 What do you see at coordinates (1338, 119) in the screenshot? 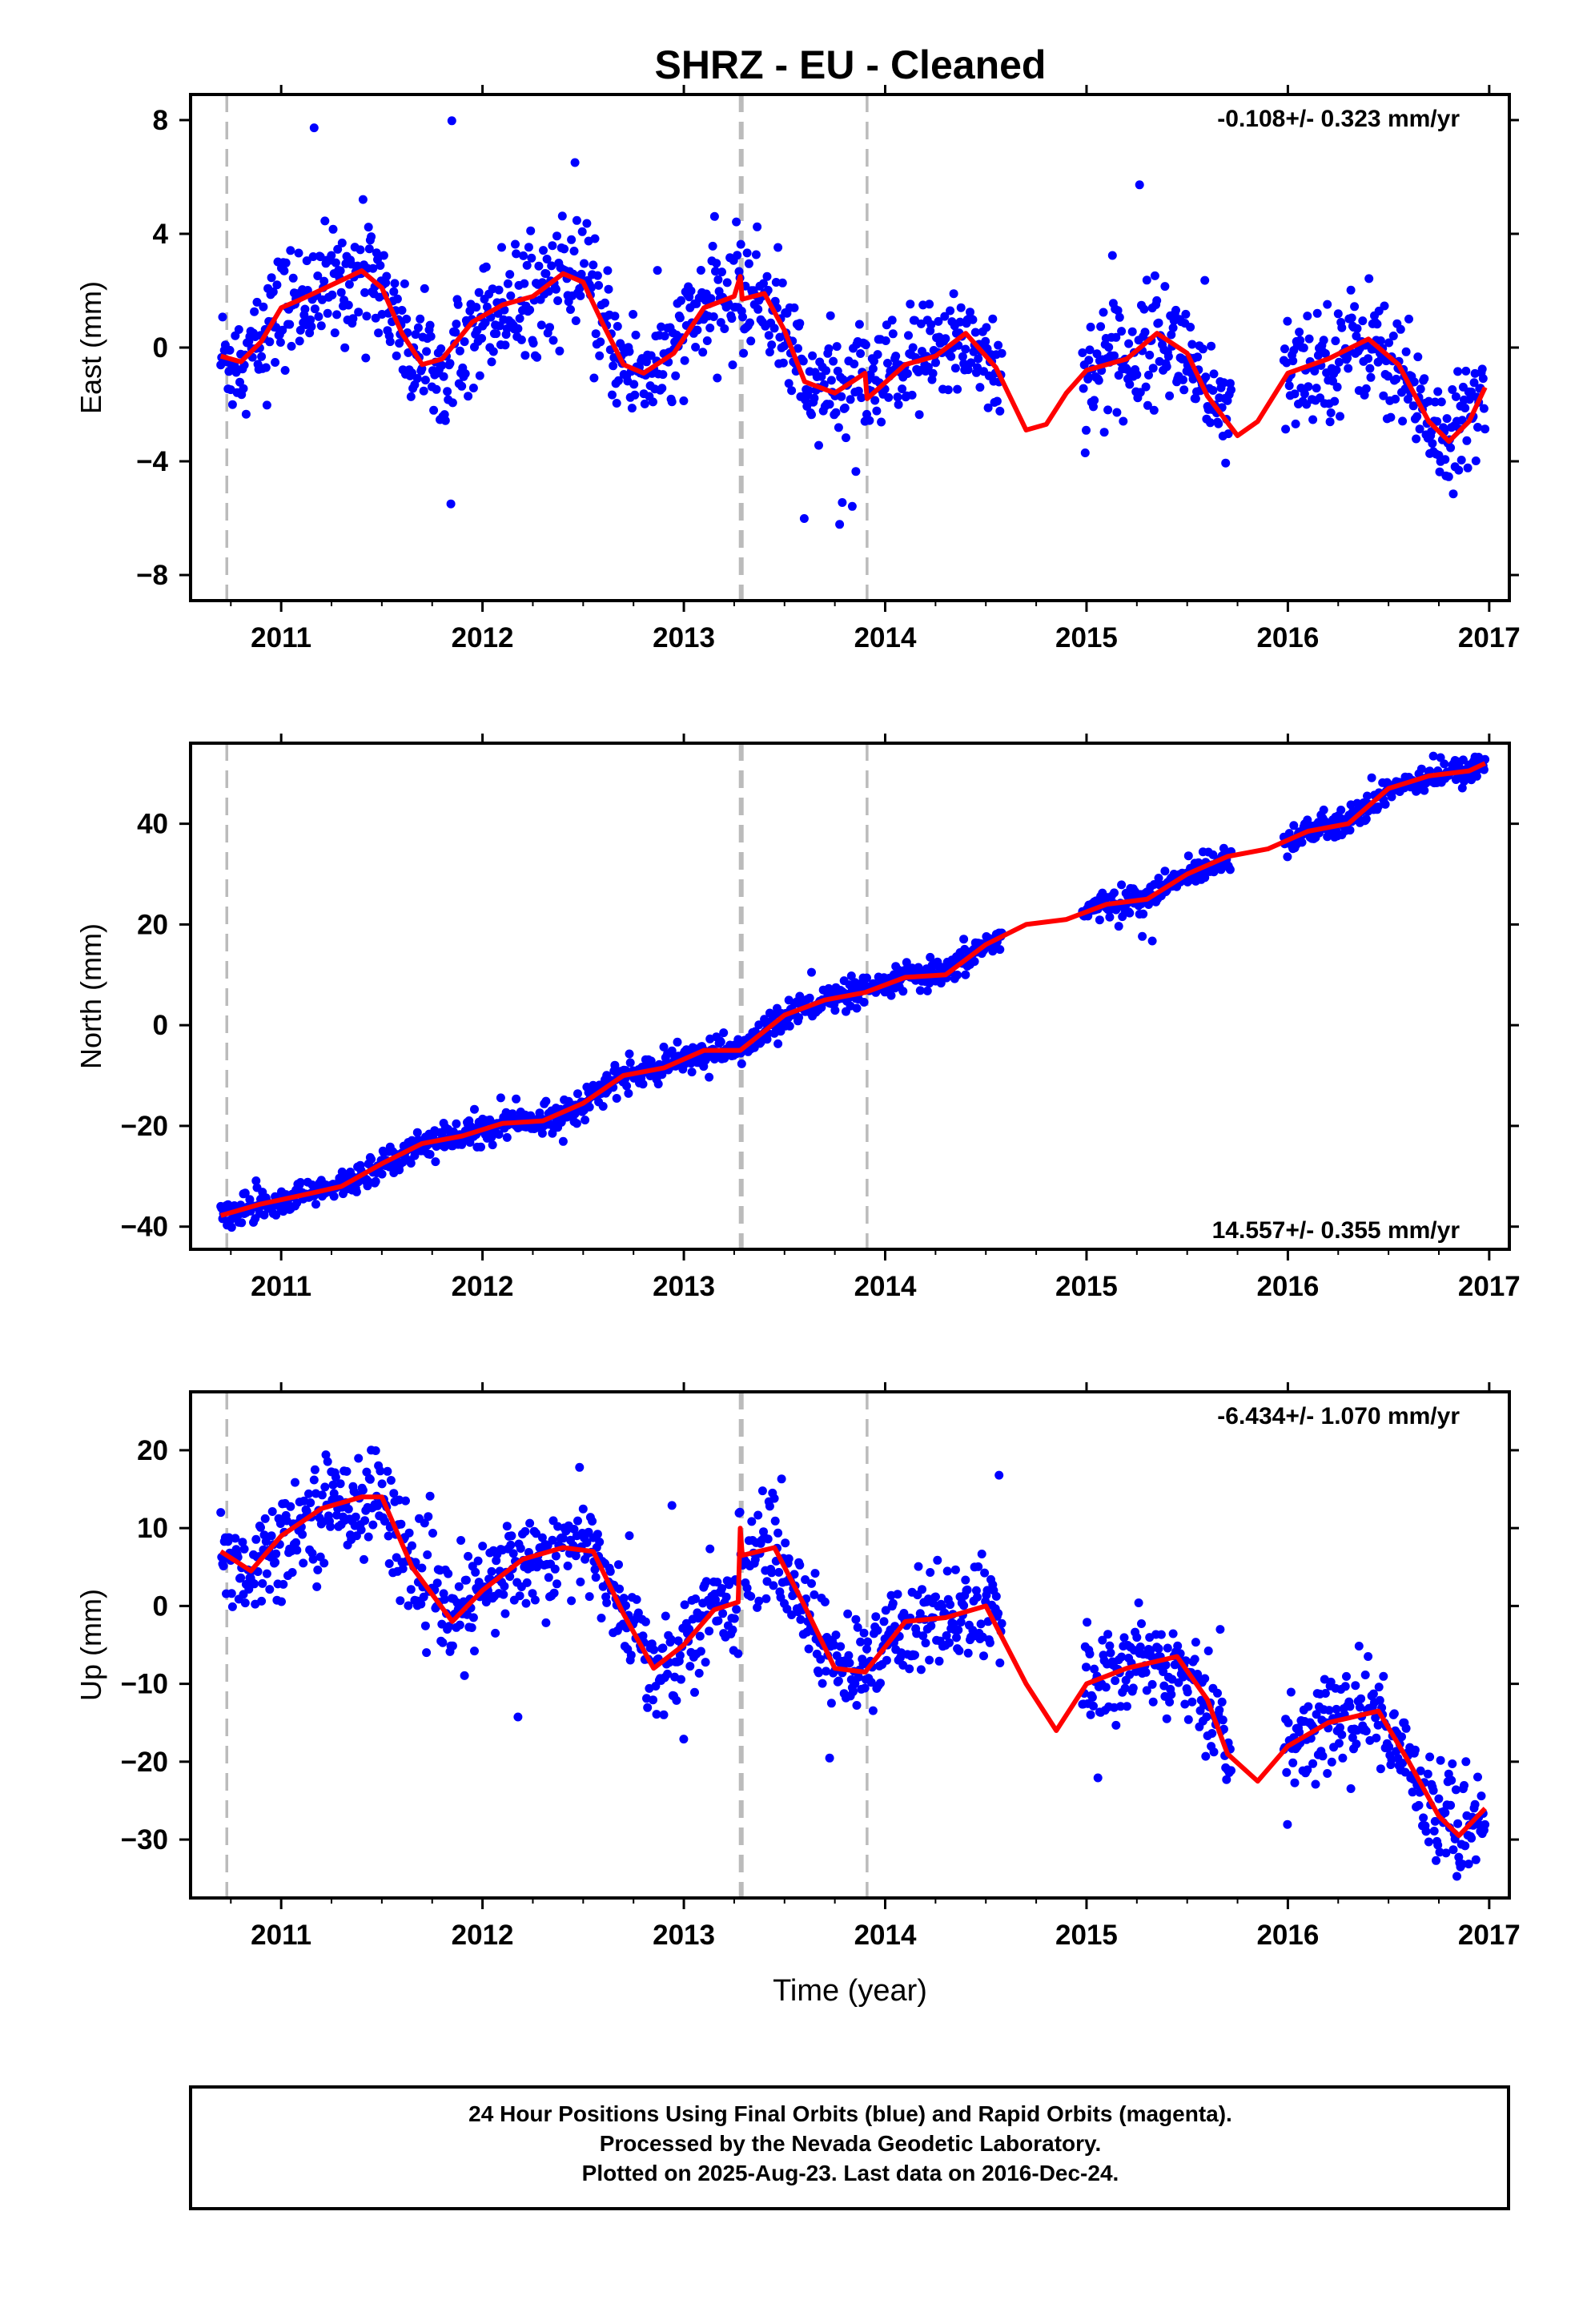
I see `velocity-label: -0.108+/- 0.323 mm/yr` at bounding box center [1338, 119].